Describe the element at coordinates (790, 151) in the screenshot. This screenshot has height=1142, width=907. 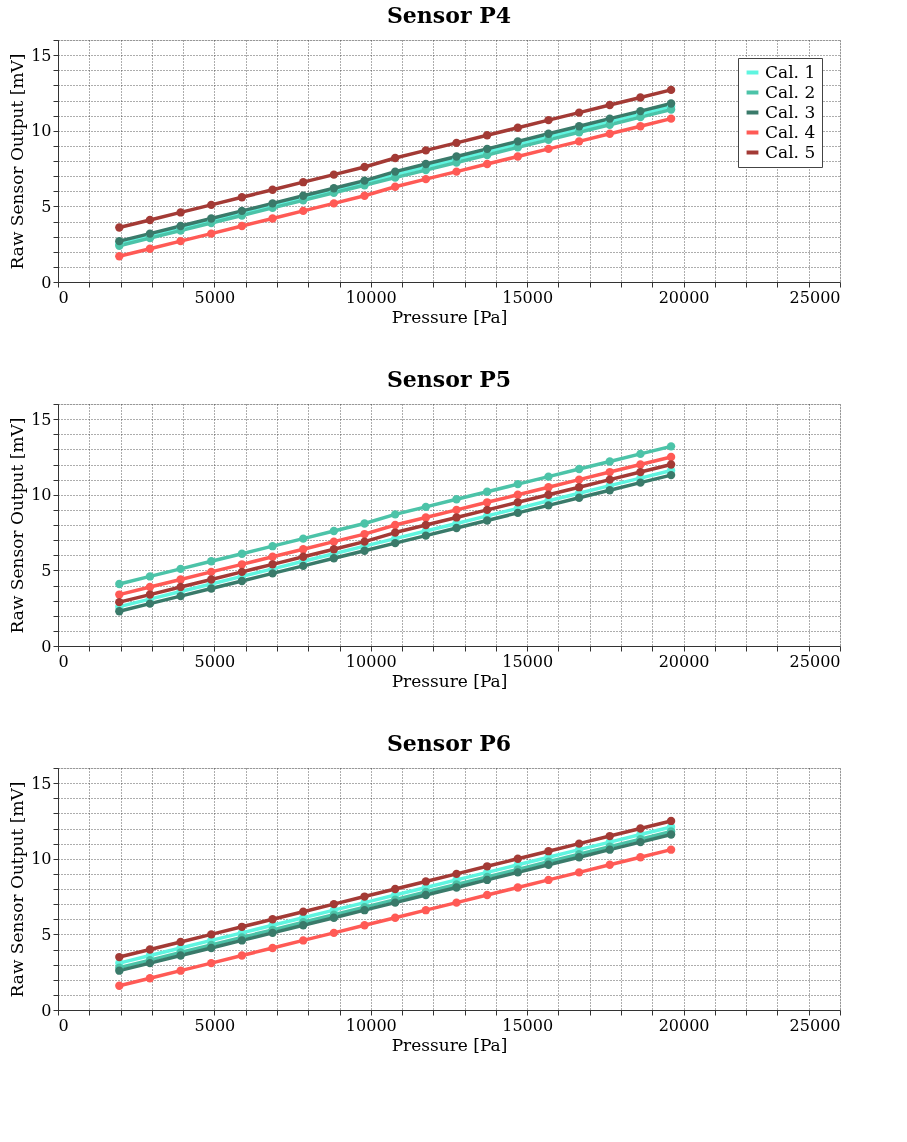
I see `legend-label: Cal. 5` at that location.